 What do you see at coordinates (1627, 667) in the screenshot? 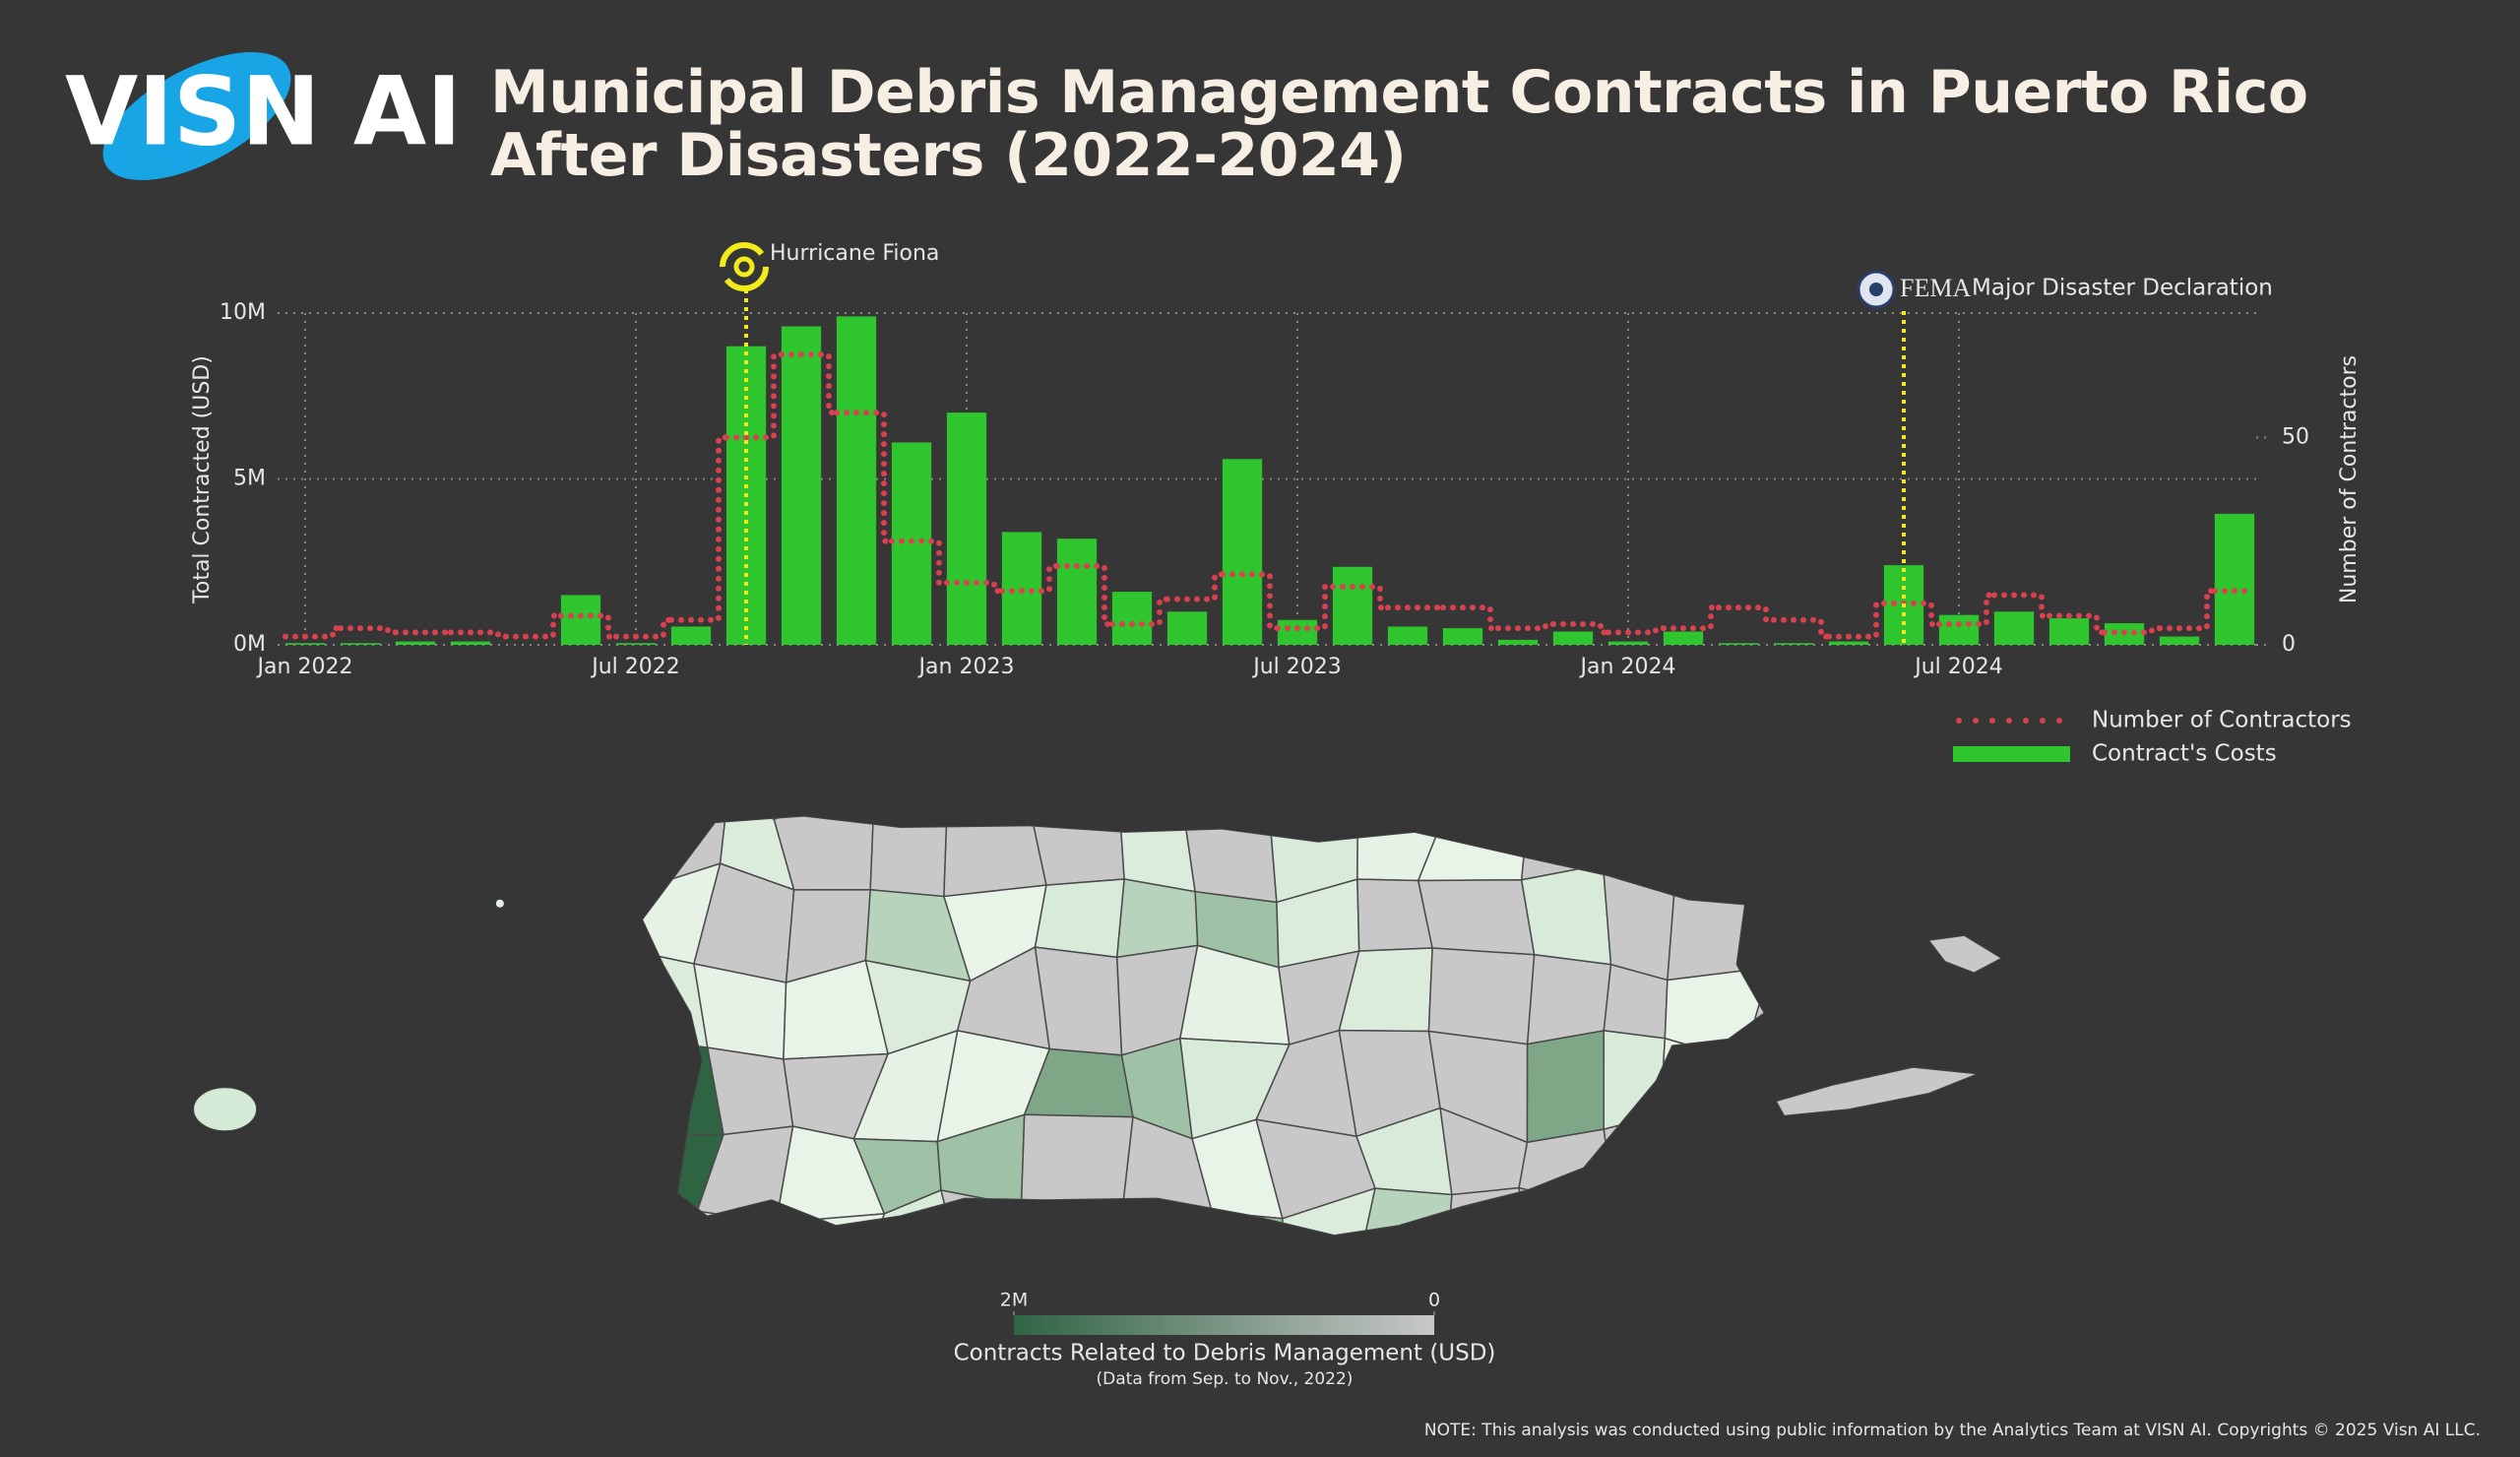
I see `x-tick-label: Jan 2024` at bounding box center [1627, 667].